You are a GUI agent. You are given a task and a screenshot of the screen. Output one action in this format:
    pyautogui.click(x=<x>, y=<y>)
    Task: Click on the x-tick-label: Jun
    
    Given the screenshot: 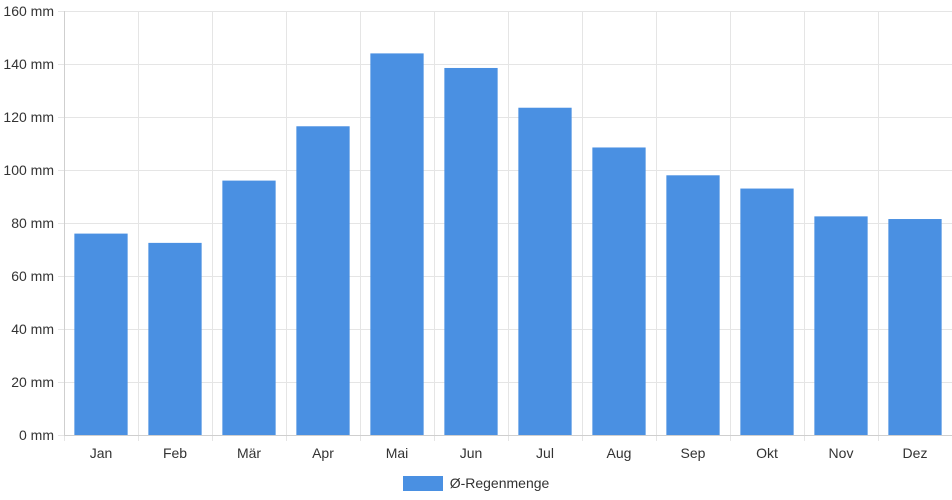 What is the action you would take?
    pyautogui.click(x=471, y=453)
    